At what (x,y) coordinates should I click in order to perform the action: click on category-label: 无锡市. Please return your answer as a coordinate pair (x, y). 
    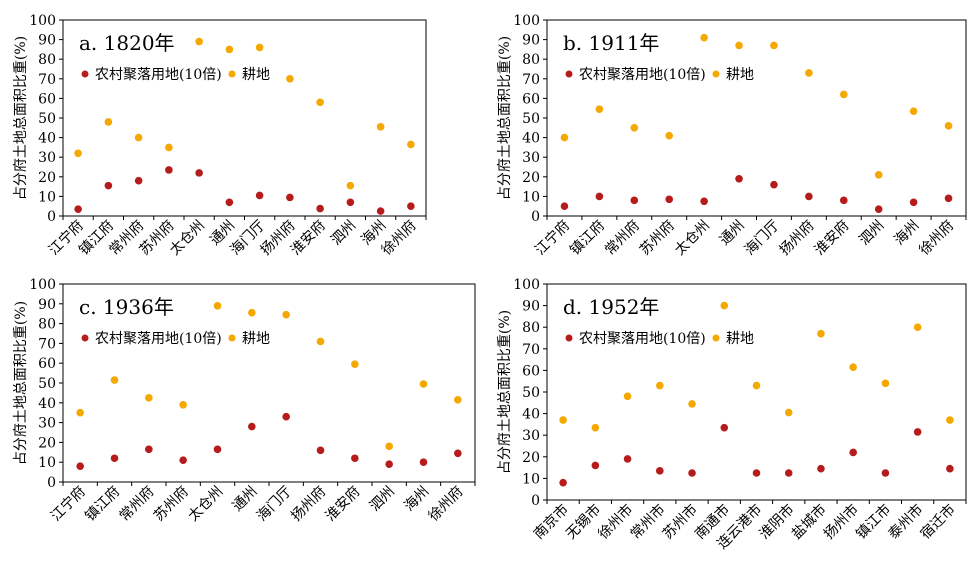
    Looking at the image, I should click on (583, 522).